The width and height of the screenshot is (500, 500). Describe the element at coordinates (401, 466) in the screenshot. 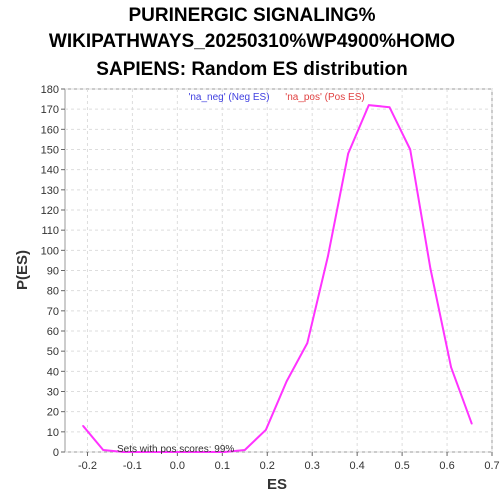

I see `x-tick-label: 0.5` at that location.